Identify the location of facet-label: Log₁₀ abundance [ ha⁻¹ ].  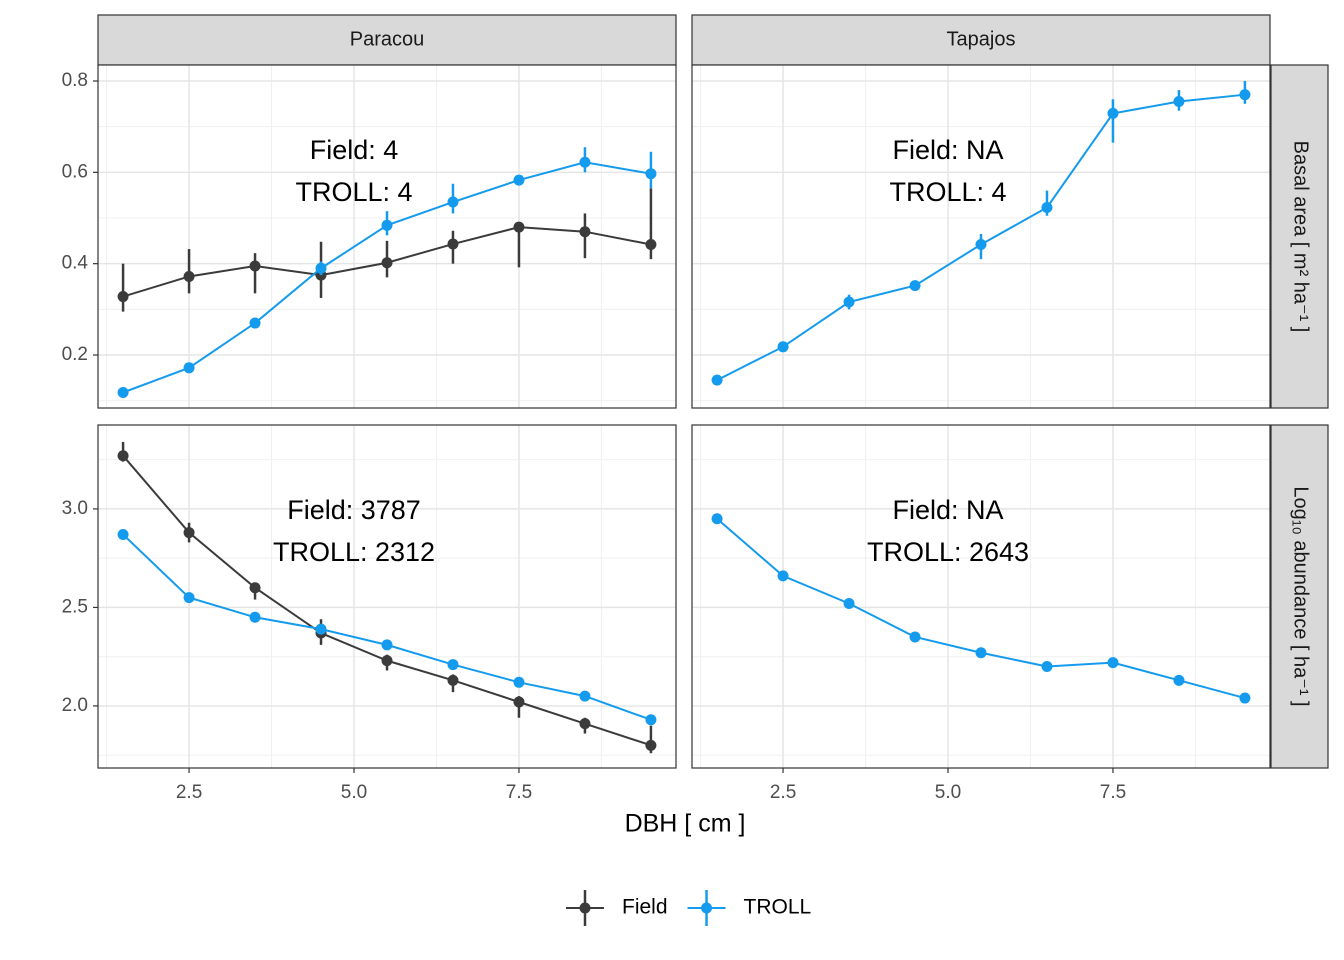
(1301, 596).